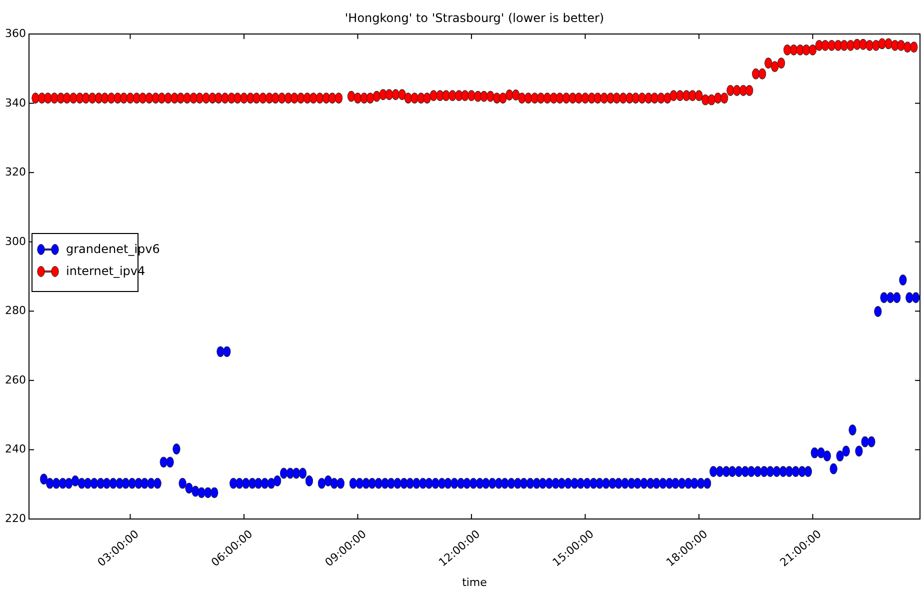  What do you see at coordinates (475, 582) in the screenshot?
I see `x-axis-title: time` at bounding box center [475, 582].